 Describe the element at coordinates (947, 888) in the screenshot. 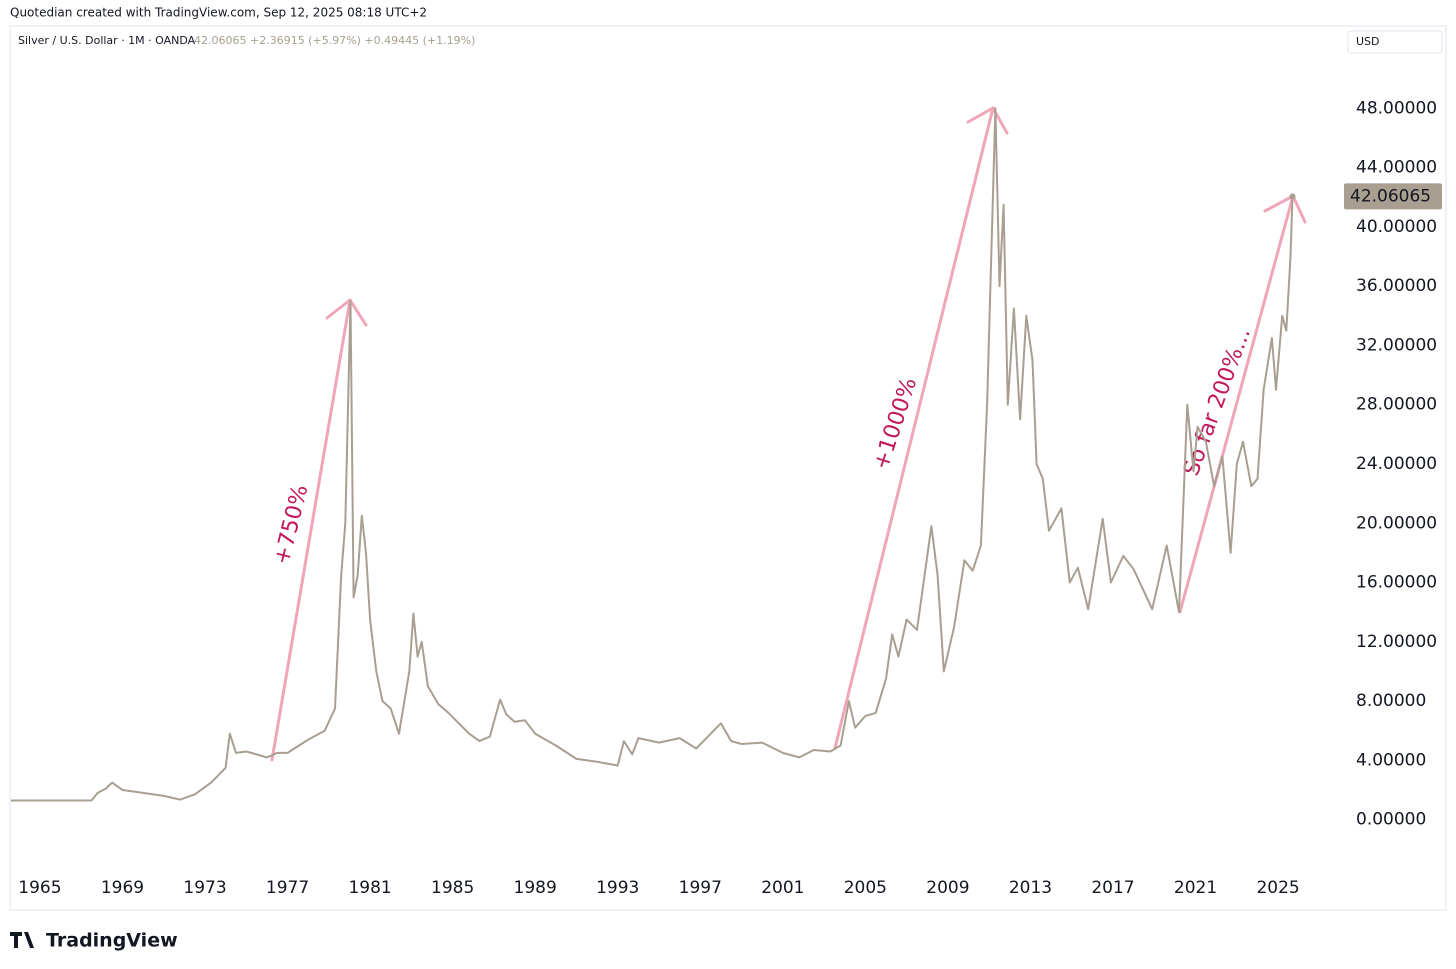

I see `x-tick-label: 2009` at that location.